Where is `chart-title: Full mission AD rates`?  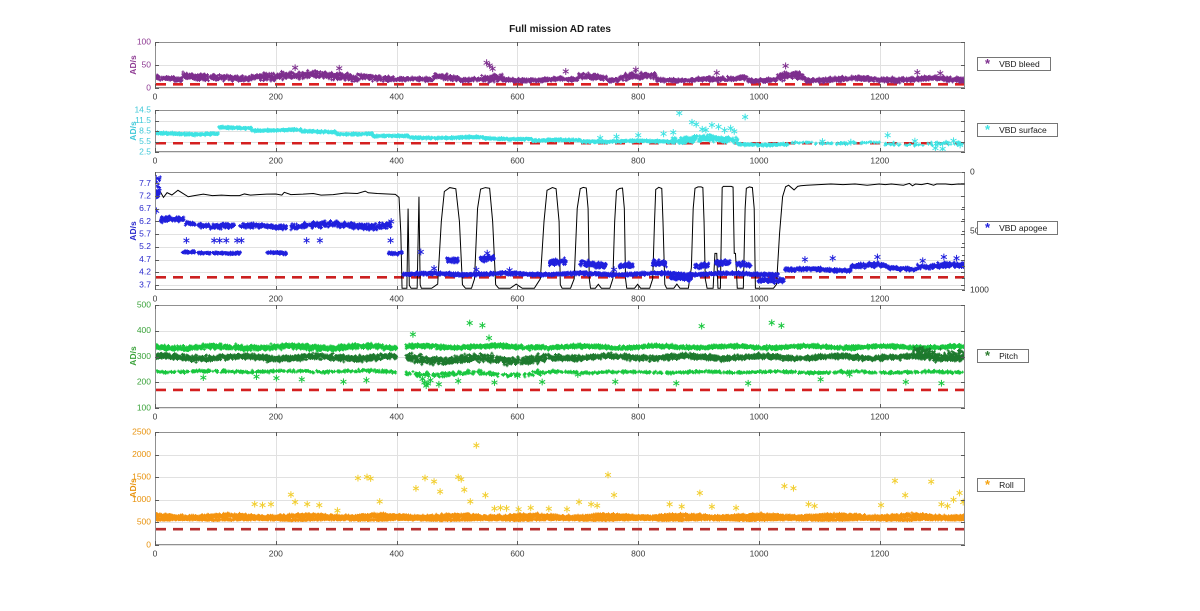
chart-title: Full mission AD rates is located at coordinates (560, 29).